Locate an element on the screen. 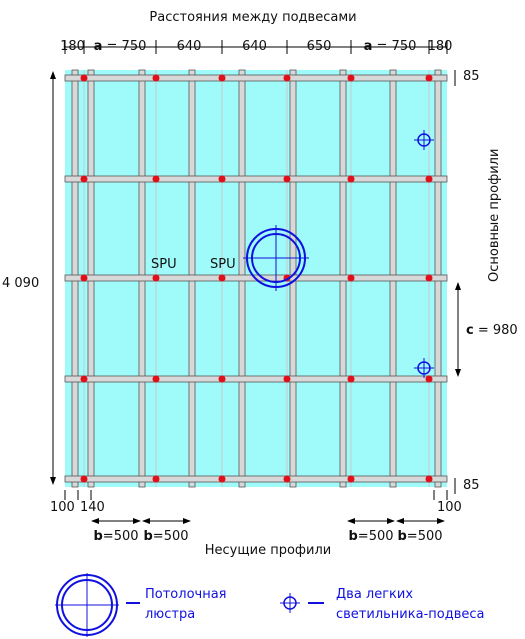  legend-lamp-icon is located at coordinates (302, 603).